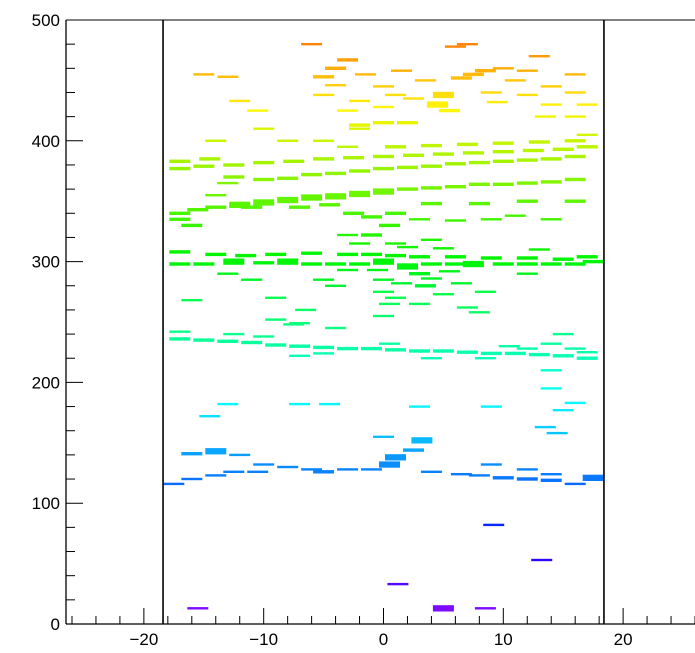 The image size is (695, 653). What do you see at coordinates (383, 639) in the screenshot?
I see `x-tick-label: 0` at bounding box center [383, 639].